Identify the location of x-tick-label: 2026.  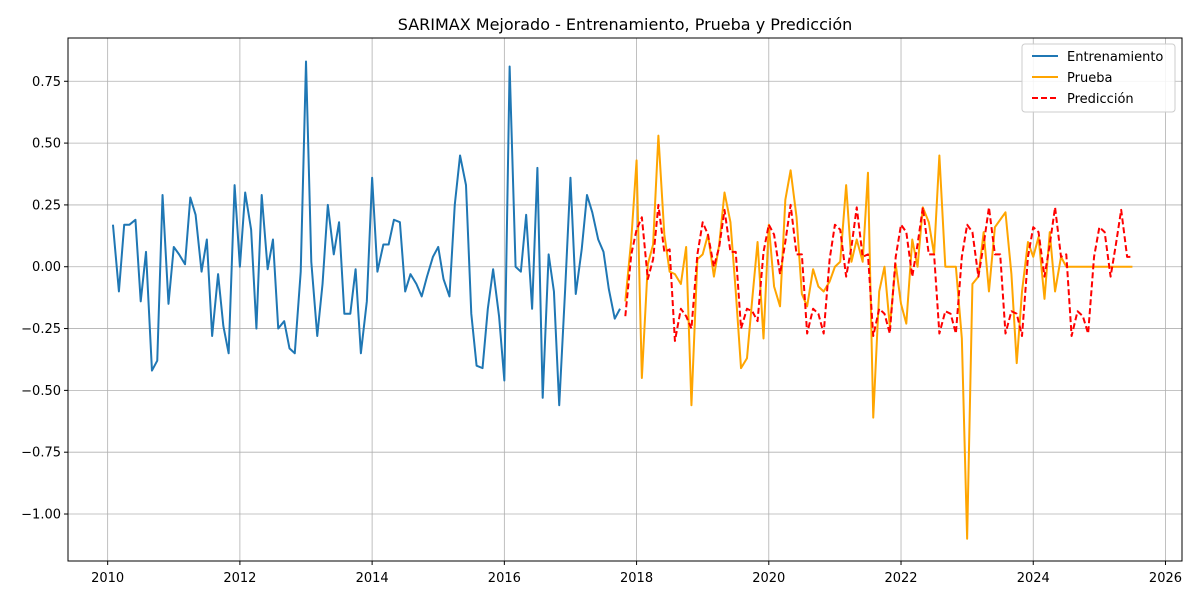
(1165, 578).